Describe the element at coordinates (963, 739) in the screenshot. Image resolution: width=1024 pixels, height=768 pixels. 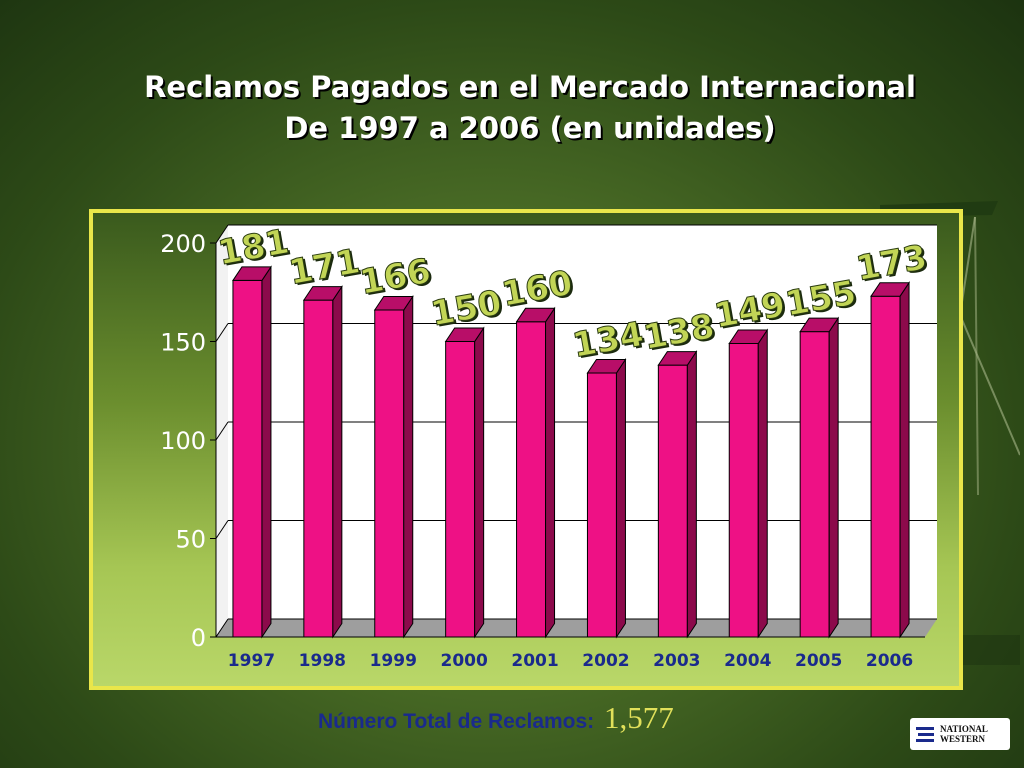
I see `logo-line-2: WESTERN` at that location.